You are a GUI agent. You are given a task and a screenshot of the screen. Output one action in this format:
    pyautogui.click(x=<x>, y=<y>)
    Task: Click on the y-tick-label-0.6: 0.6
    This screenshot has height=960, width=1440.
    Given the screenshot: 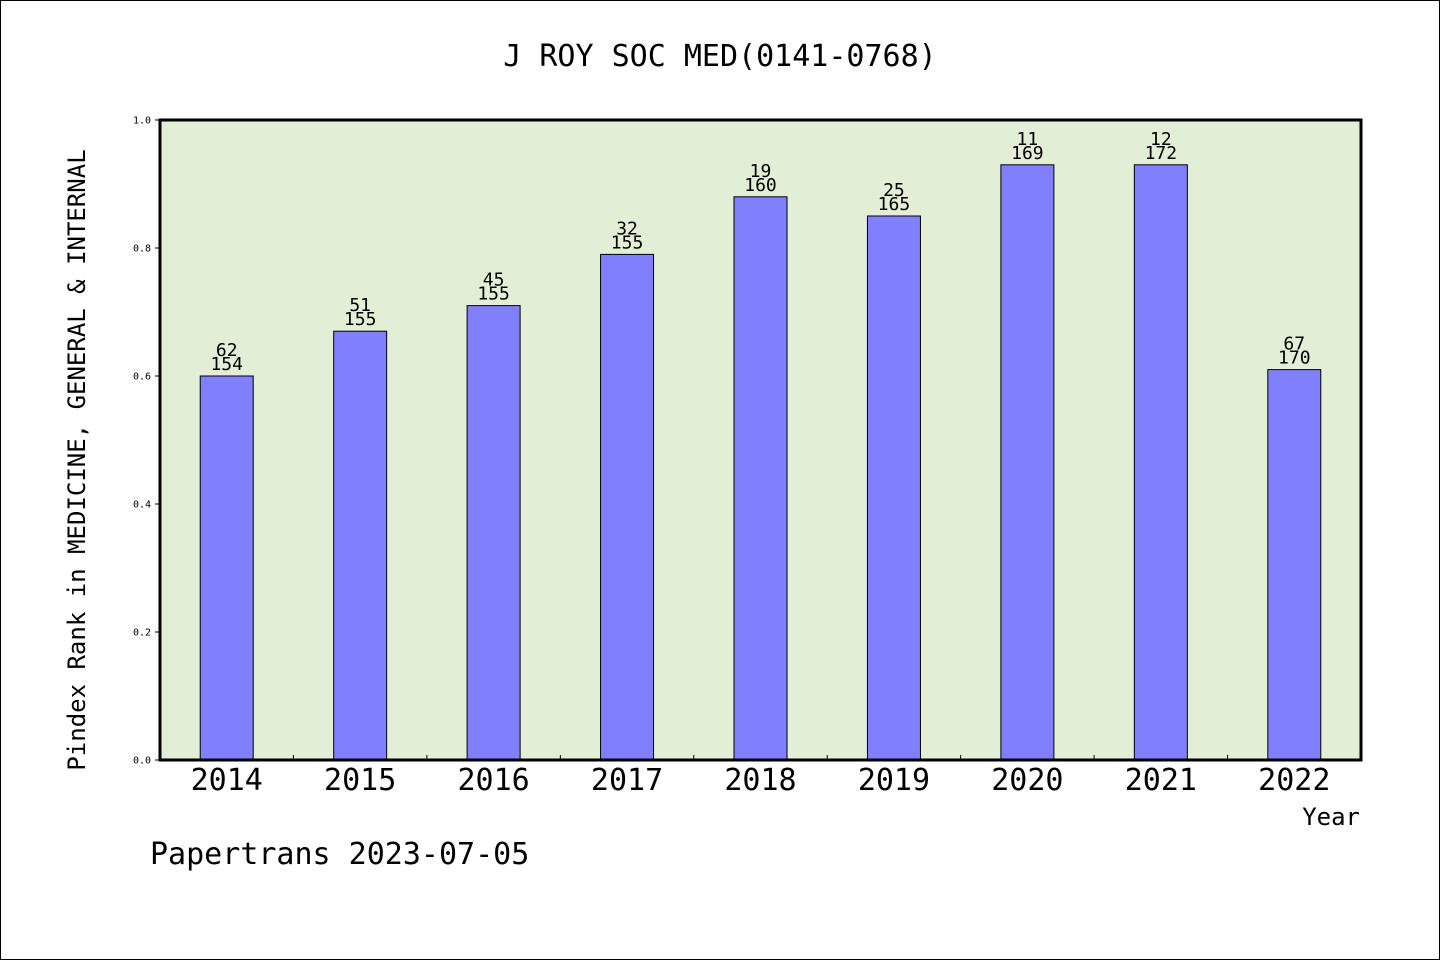 What is the action you would take?
    pyautogui.click(x=142, y=377)
    